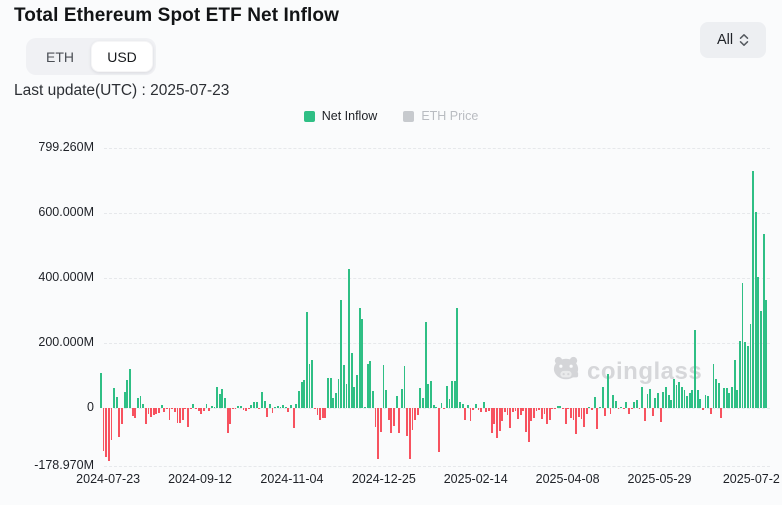  What do you see at coordinates (645, 371) in the screenshot?
I see `watermark-text: coinglass` at bounding box center [645, 371].